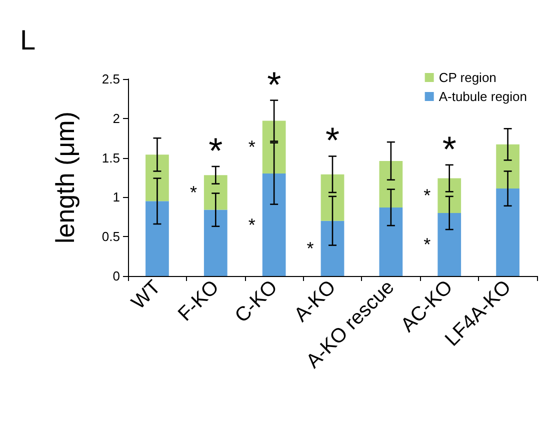 This screenshot has height=421, width=550. I want to click on x-tick-label: WT, so click(146, 295).